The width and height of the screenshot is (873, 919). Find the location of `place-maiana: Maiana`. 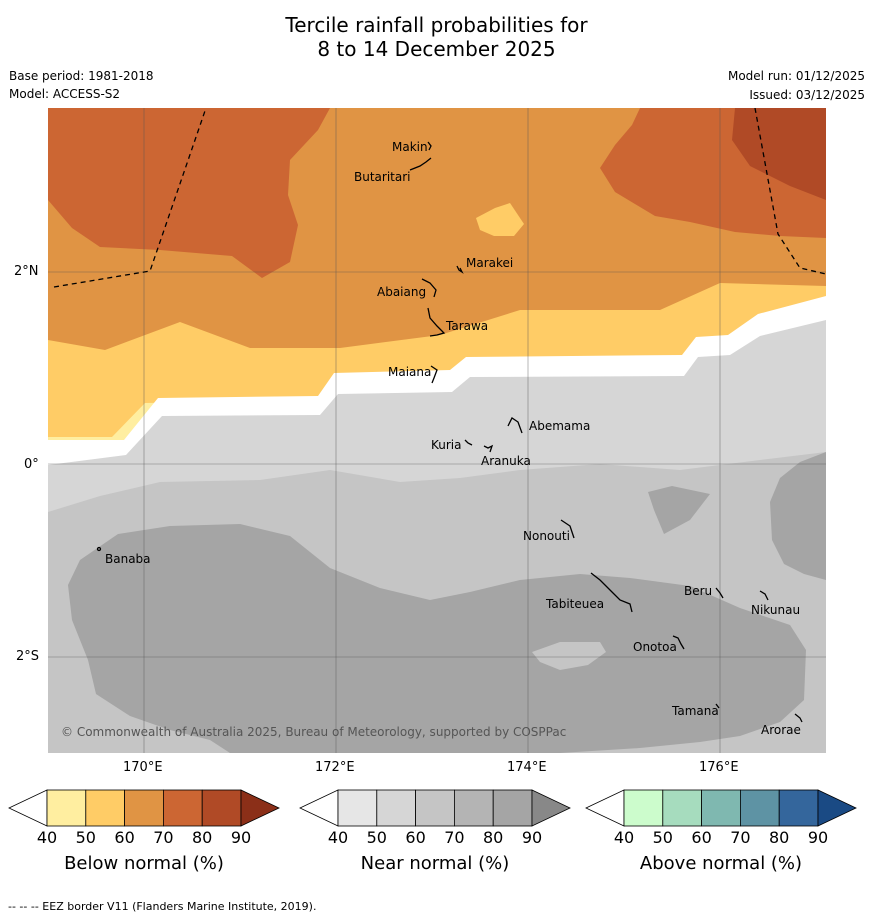

place-maiana: Maiana is located at coordinates (409, 372).